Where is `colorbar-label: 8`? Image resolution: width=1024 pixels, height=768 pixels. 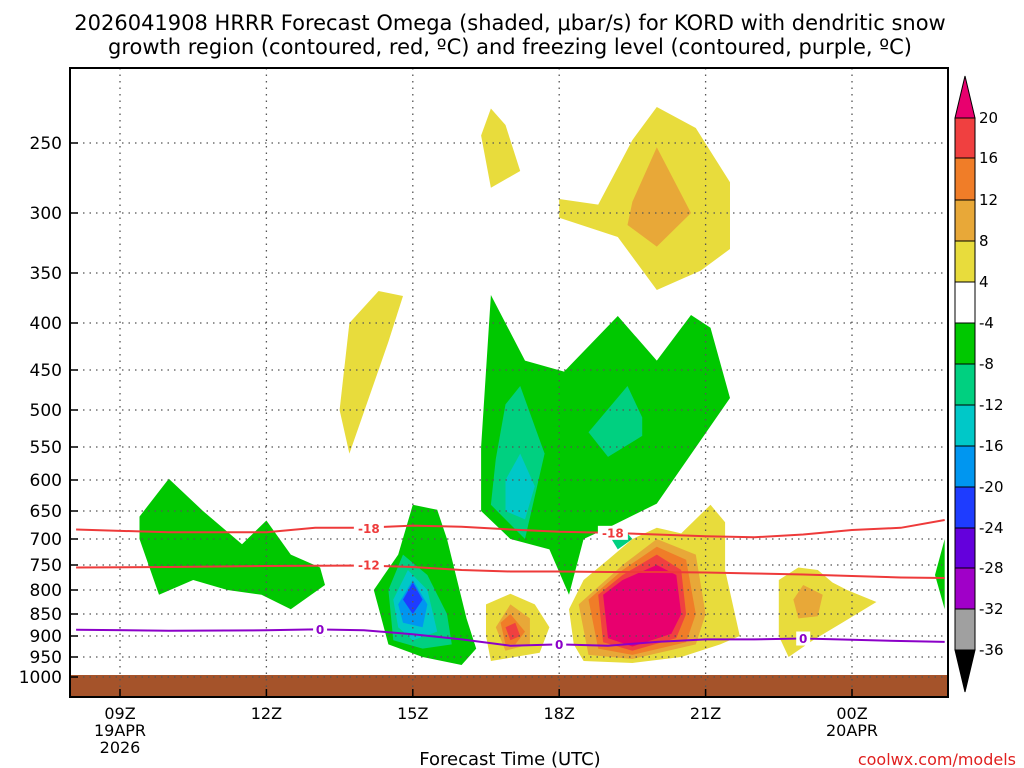 colorbar-label: 8 is located at coordinates (984, 241).